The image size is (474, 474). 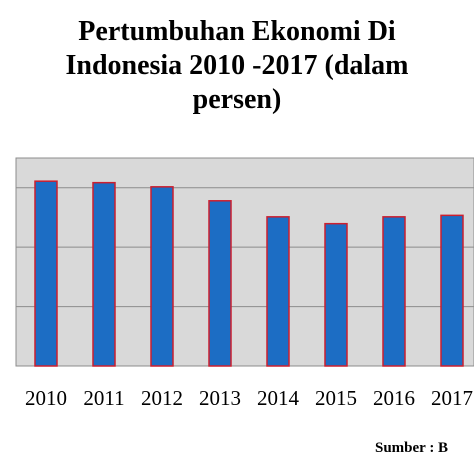 I want to click on x-tick-label-2011: 2011, so click(x=103, y=398).